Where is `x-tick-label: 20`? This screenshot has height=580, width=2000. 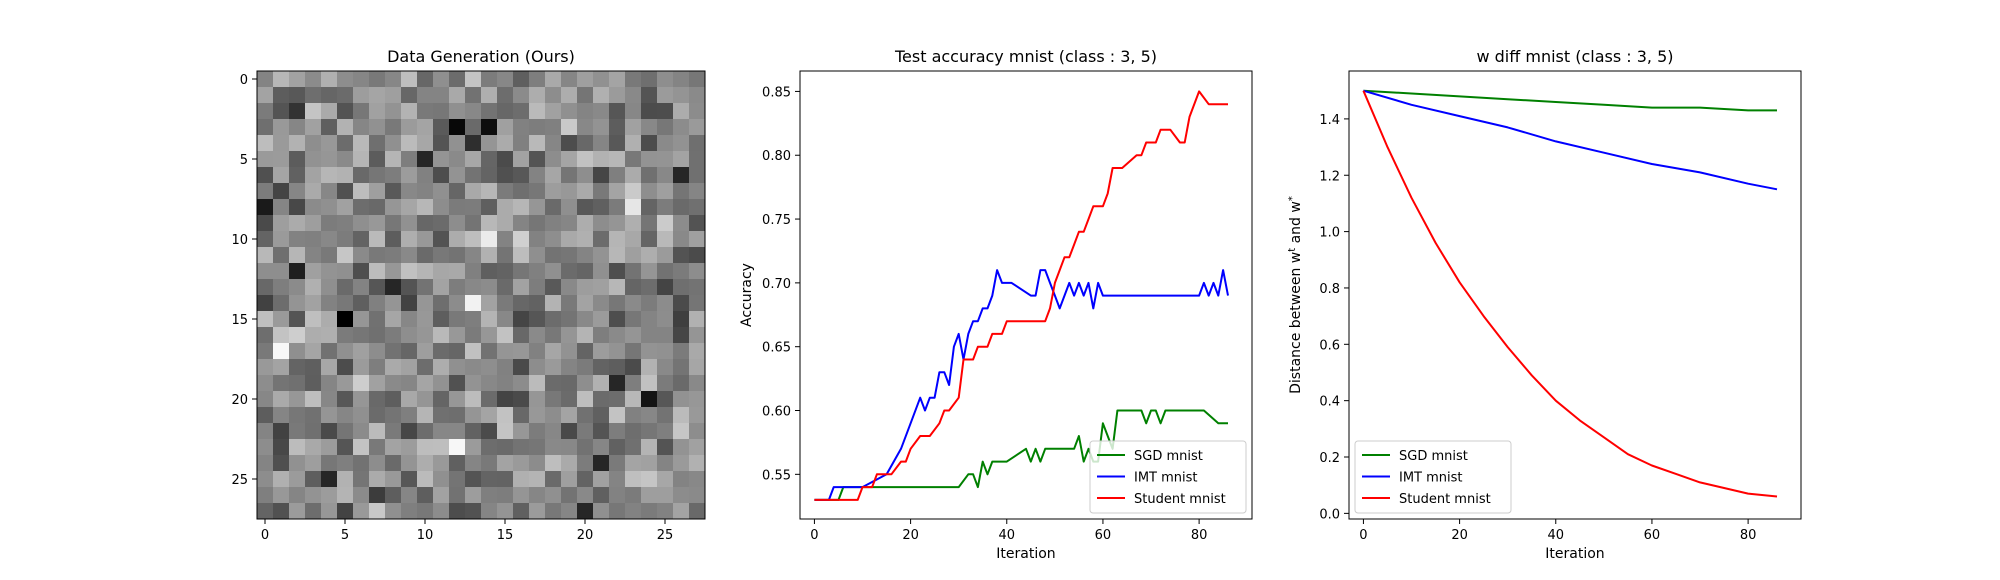
x-tick-label: 20 is located at coordinates (585, 535).